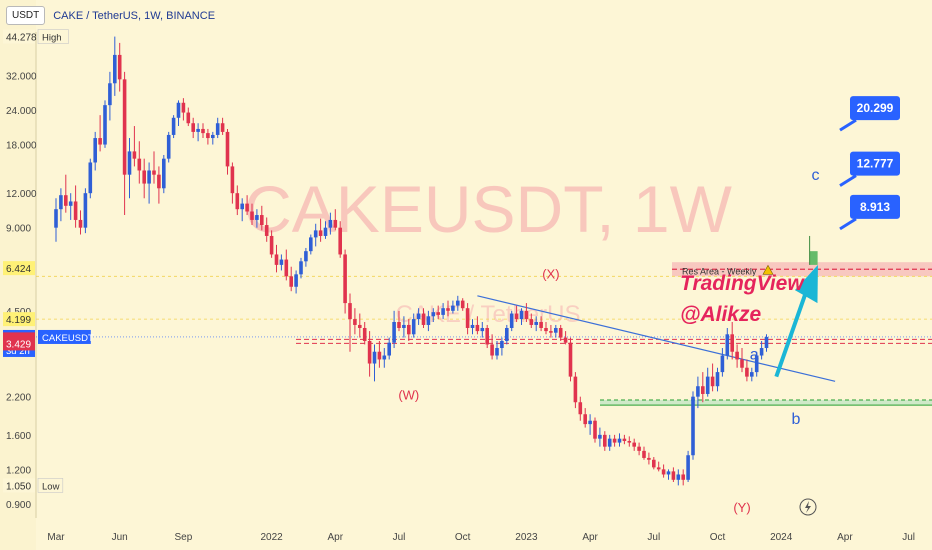  Describe the element at coordinates (526, 537) in the screenshot. I see `x-tick-label: 2023` at that location.